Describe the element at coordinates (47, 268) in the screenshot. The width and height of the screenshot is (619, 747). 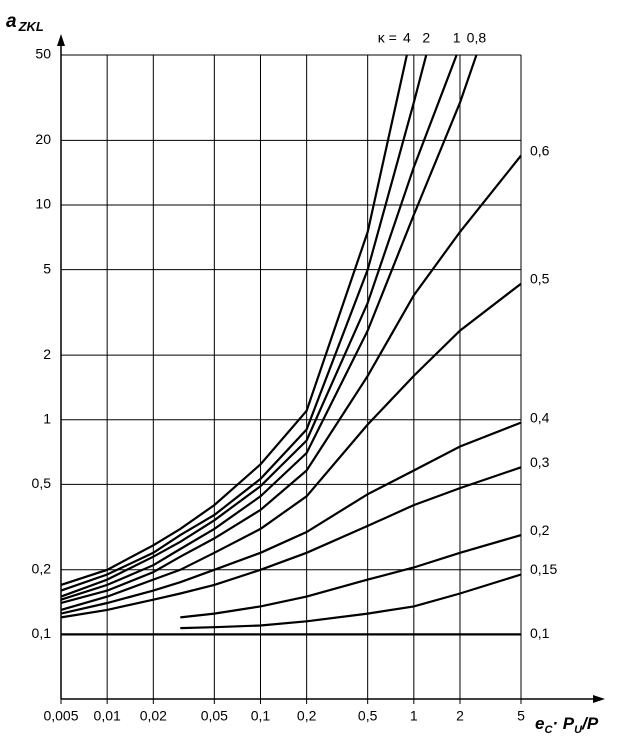
I see `y-tick-label: 5` at that location.